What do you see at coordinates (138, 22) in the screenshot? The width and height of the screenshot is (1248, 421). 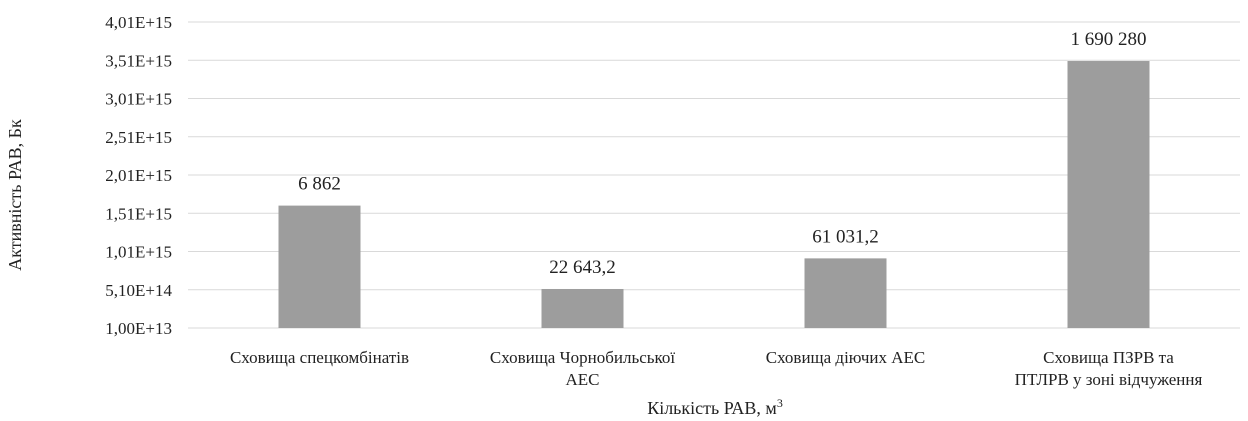 I see `y-tick-label: 4,01E+15` at bounding box center [138, 22].